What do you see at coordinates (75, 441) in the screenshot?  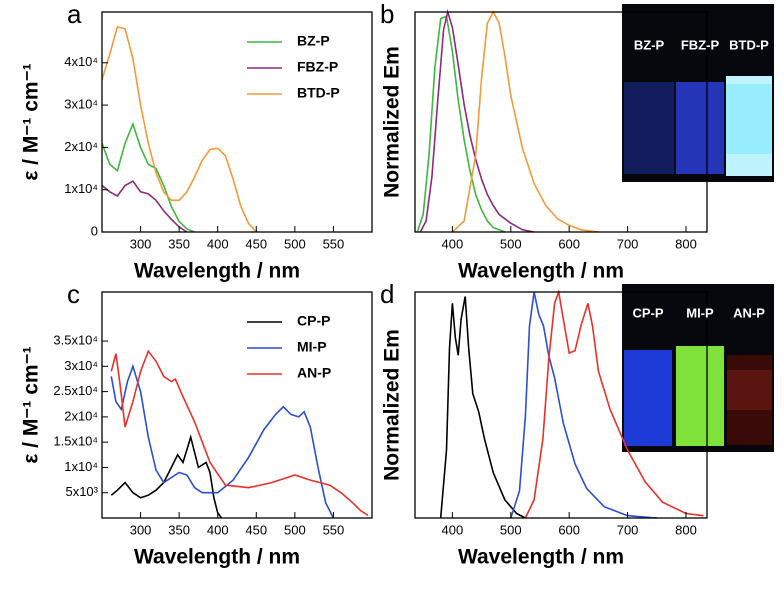 I see `y-tick-label: 1.5x10⁴` at bounding box center [75, 441].